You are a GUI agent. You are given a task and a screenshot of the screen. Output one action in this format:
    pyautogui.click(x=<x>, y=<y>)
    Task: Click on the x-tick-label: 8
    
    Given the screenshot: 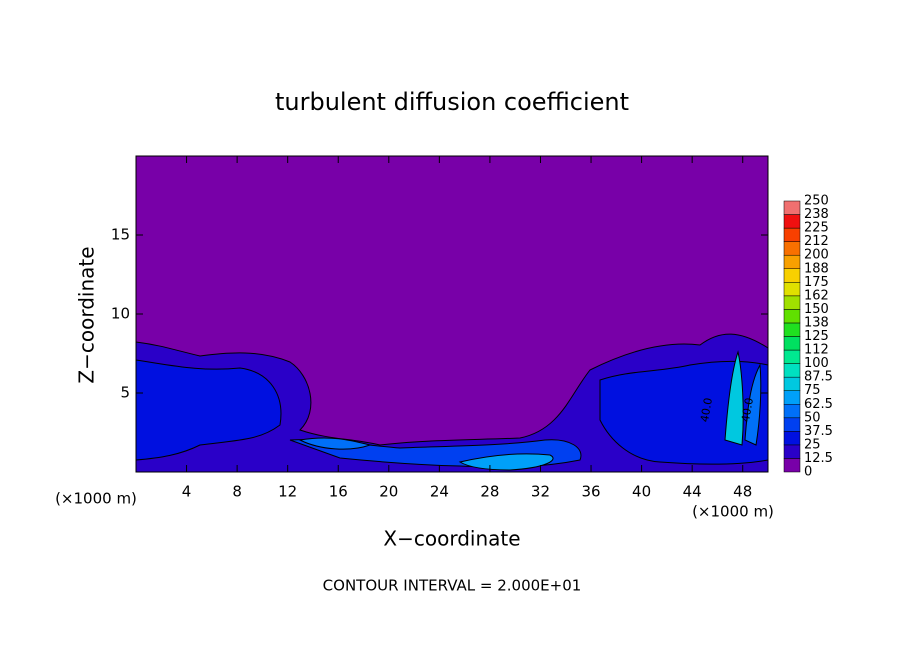 What is the action you would take?
    pyautogui.click(x=237, y=492)
    